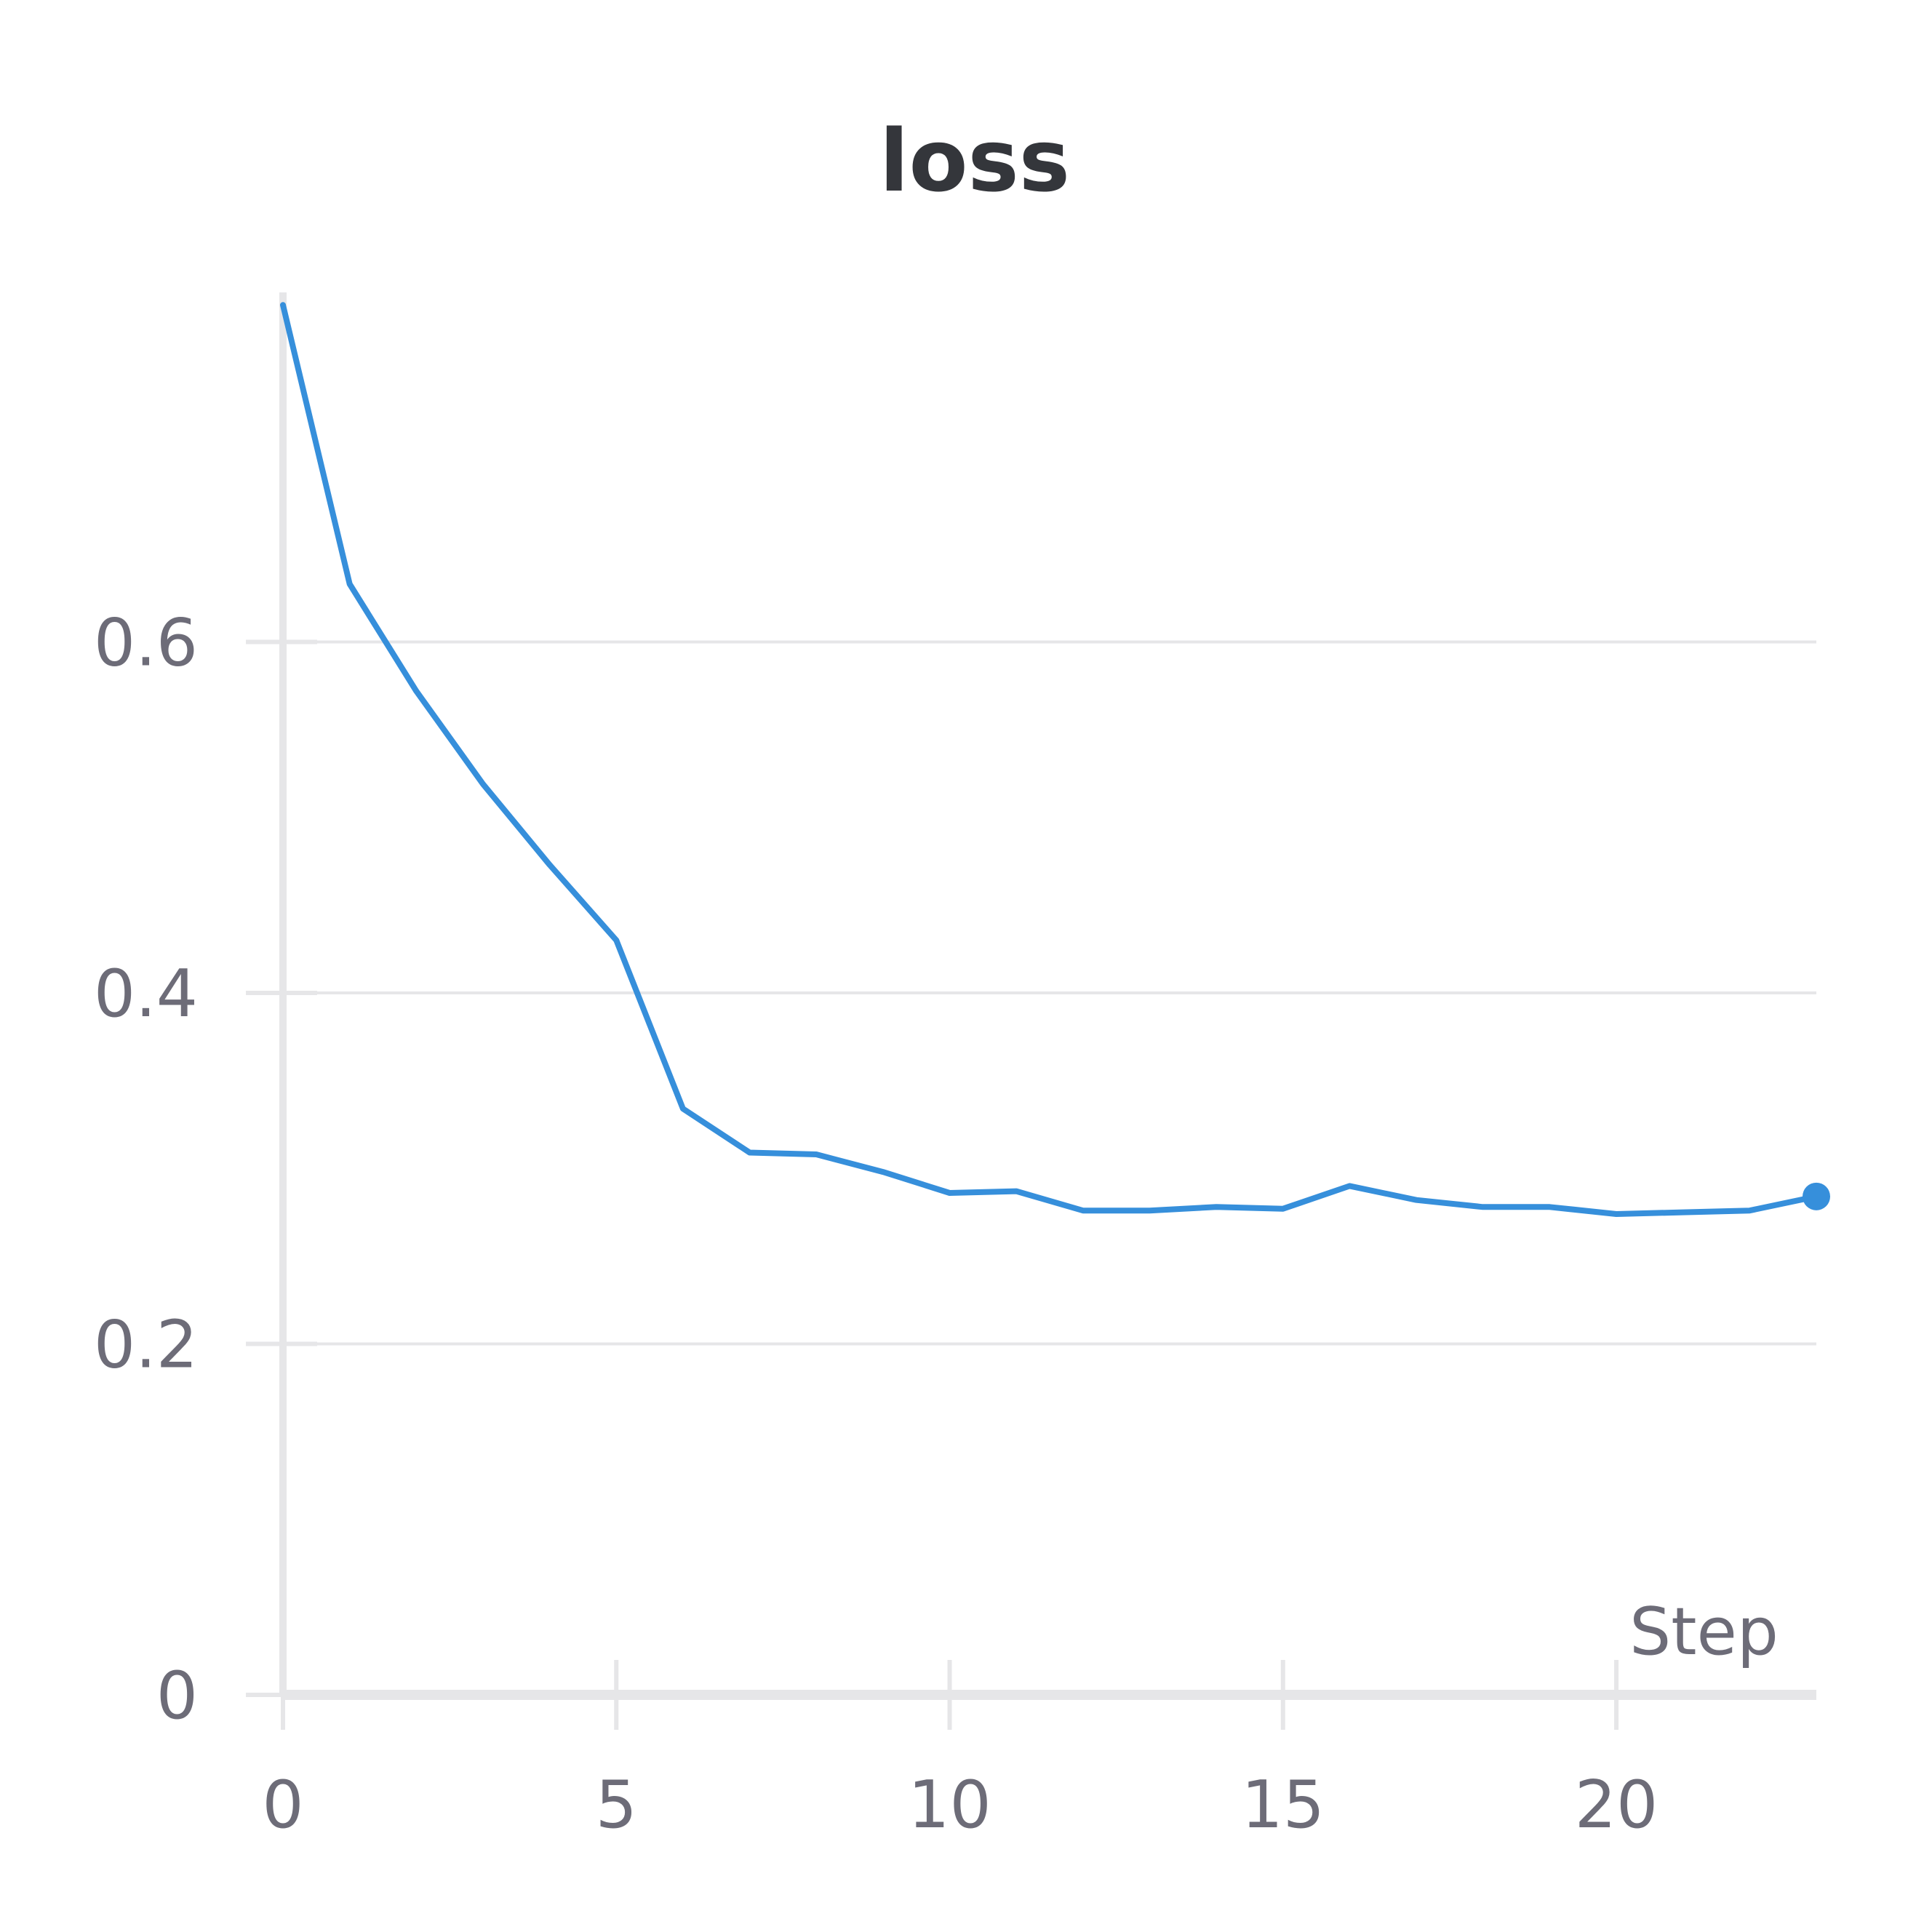  I want to click on x-tick-label: 5, so click(617, 1805).